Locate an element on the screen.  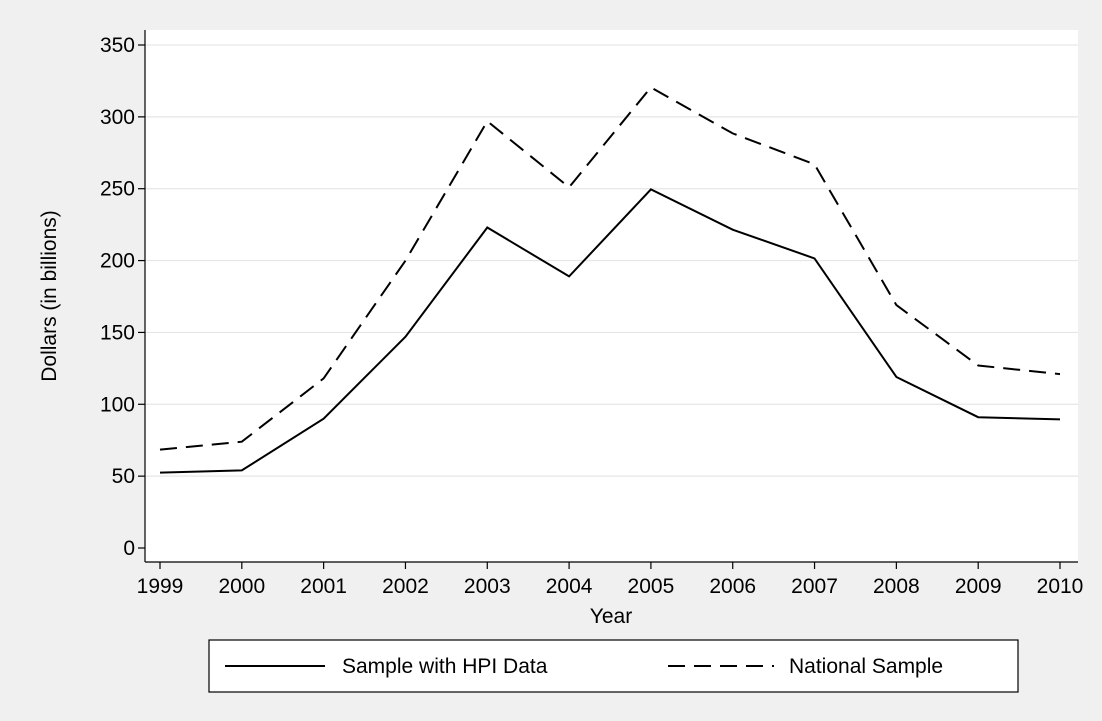
y-axis-title: Dollars (in billions) is located at coordinates (49, 296).